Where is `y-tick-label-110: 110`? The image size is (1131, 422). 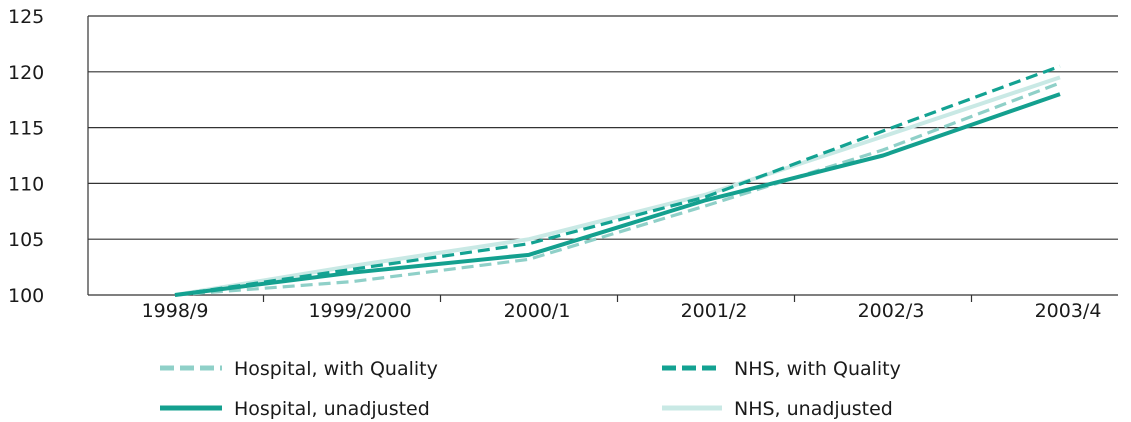 y-tick-label-110: 110 is located at coordinates (26, 184).